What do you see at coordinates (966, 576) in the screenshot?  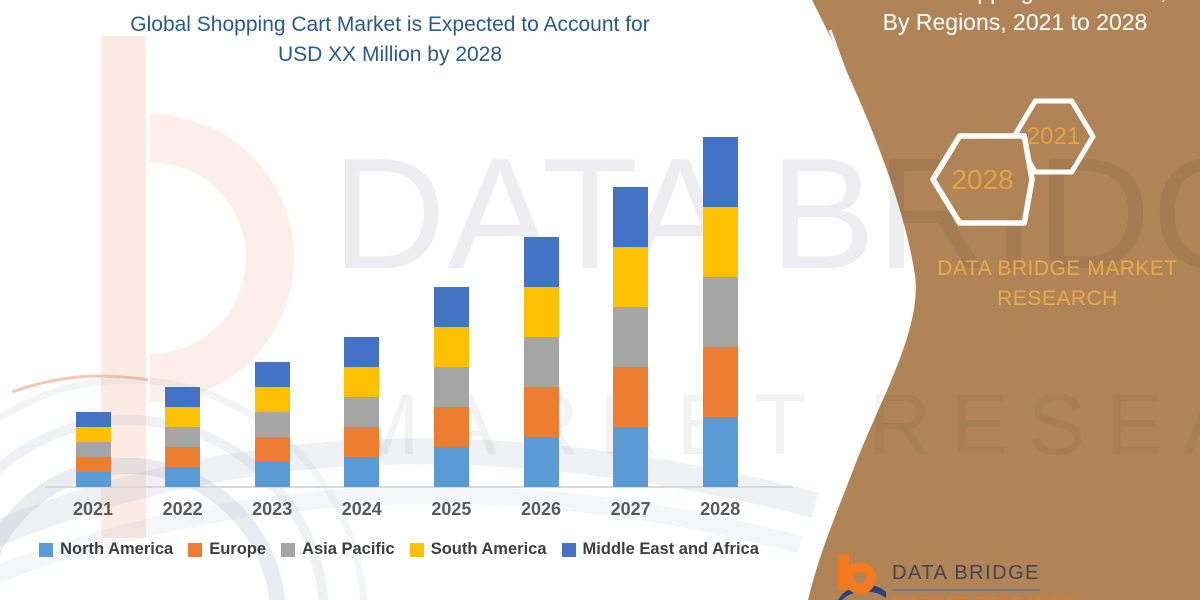 I see `footer-brand-text: DATA BRIDGE` at bounding box center [966, 576].